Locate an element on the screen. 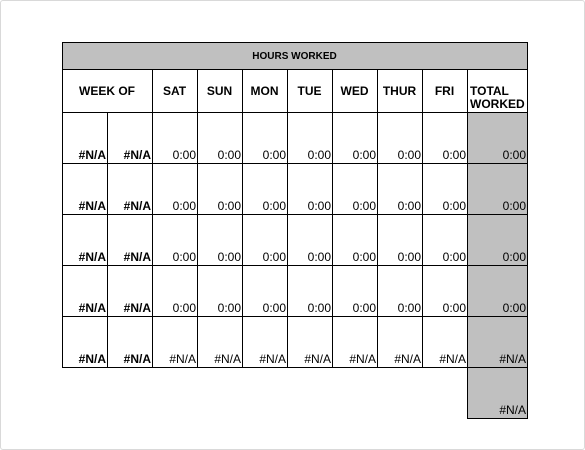 The image size is (585, 450). total-header-line1: TOTAL is located at coordinates (489, 91).